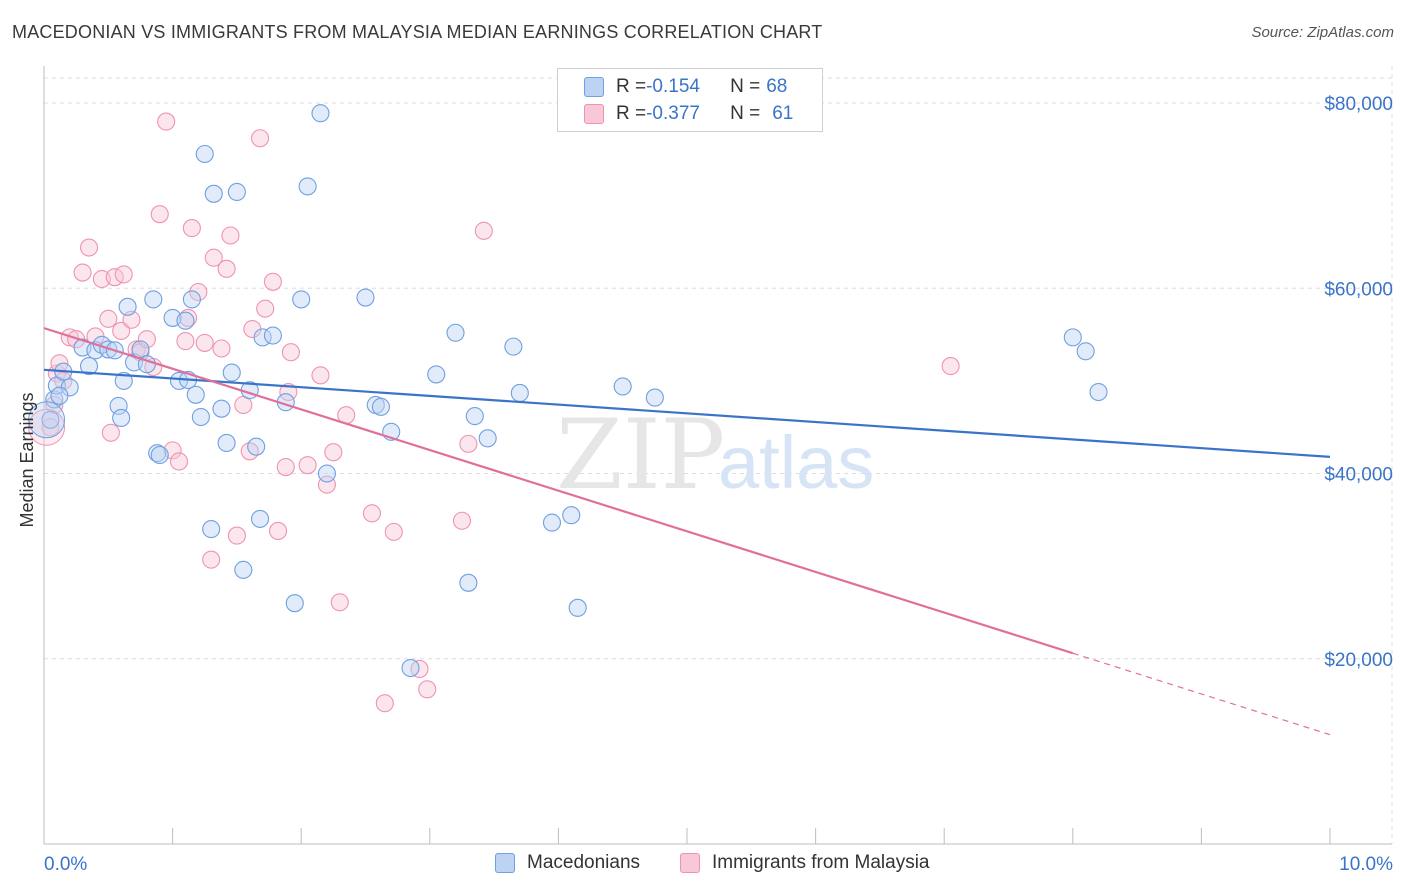 Image resolution: width=1406 pixels, height=892 pixels. What do you see at coordinates (673, 86) in the screenshot?
I see `legend-r-value: -0.154` at bounding box center [673, 86].